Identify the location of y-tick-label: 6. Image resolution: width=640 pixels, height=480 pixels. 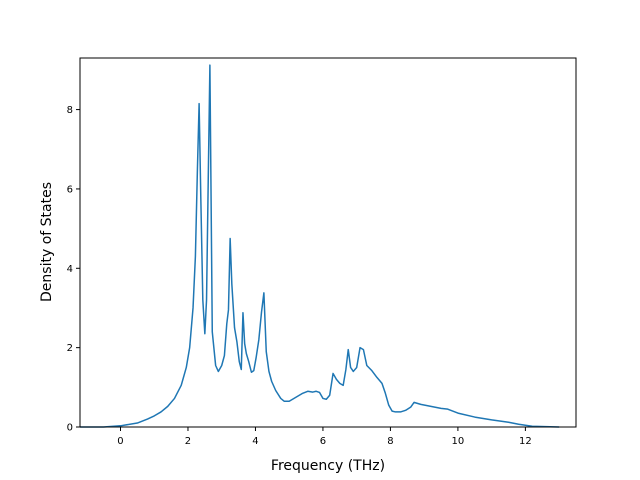
(70, 189).